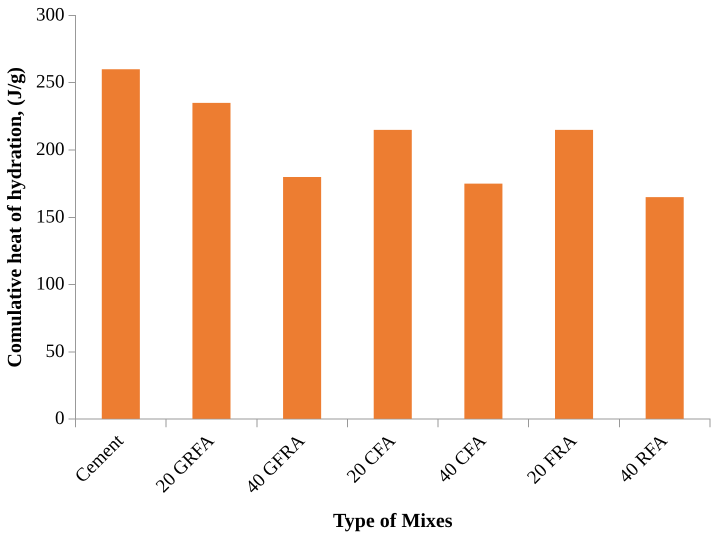 Image resolution: width=713 pixels, height=538 pixels. Describe the element at coordinates (59, 419) in the screenshot. I see `y-tick-label: 0` at that location.